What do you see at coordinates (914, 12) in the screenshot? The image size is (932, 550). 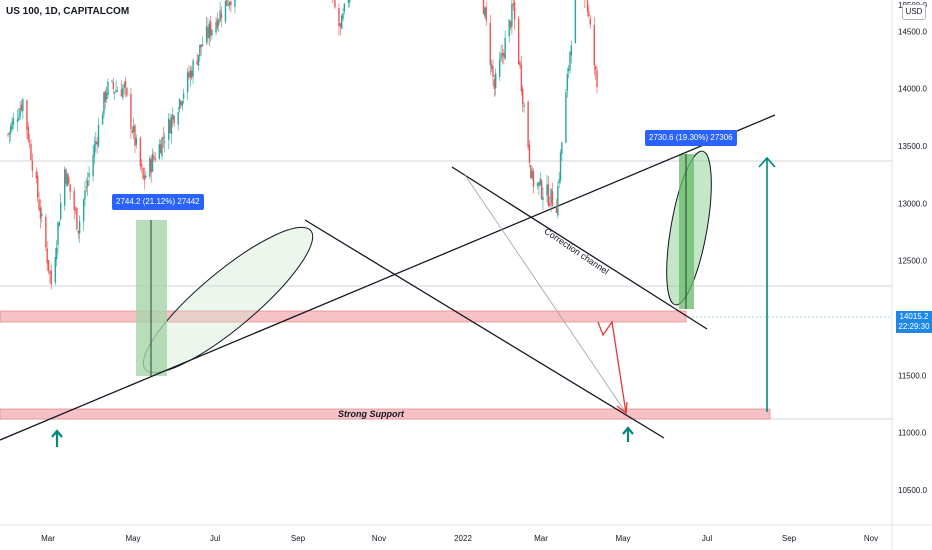 I see `currency-button: USD` at bounding box center [914, 12].